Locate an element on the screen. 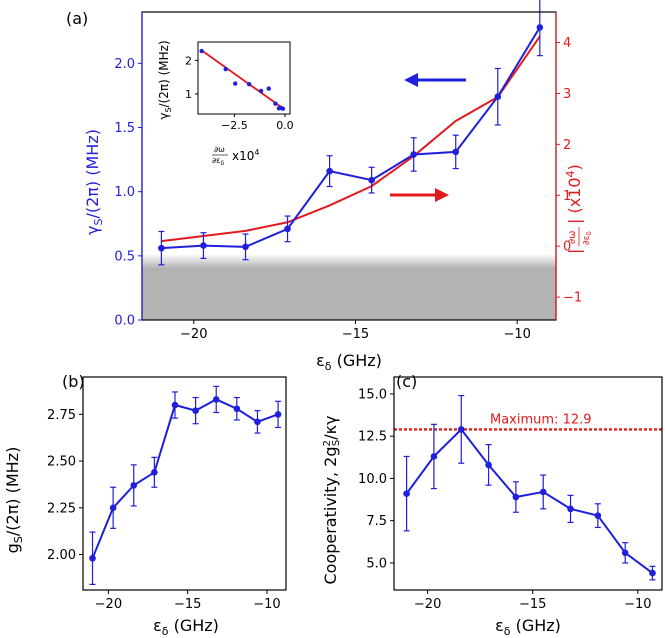 The width and height of the screenshot is (665, 638). panel-c-y-tick-label: 15.0 is located at coordinates (372, 394).